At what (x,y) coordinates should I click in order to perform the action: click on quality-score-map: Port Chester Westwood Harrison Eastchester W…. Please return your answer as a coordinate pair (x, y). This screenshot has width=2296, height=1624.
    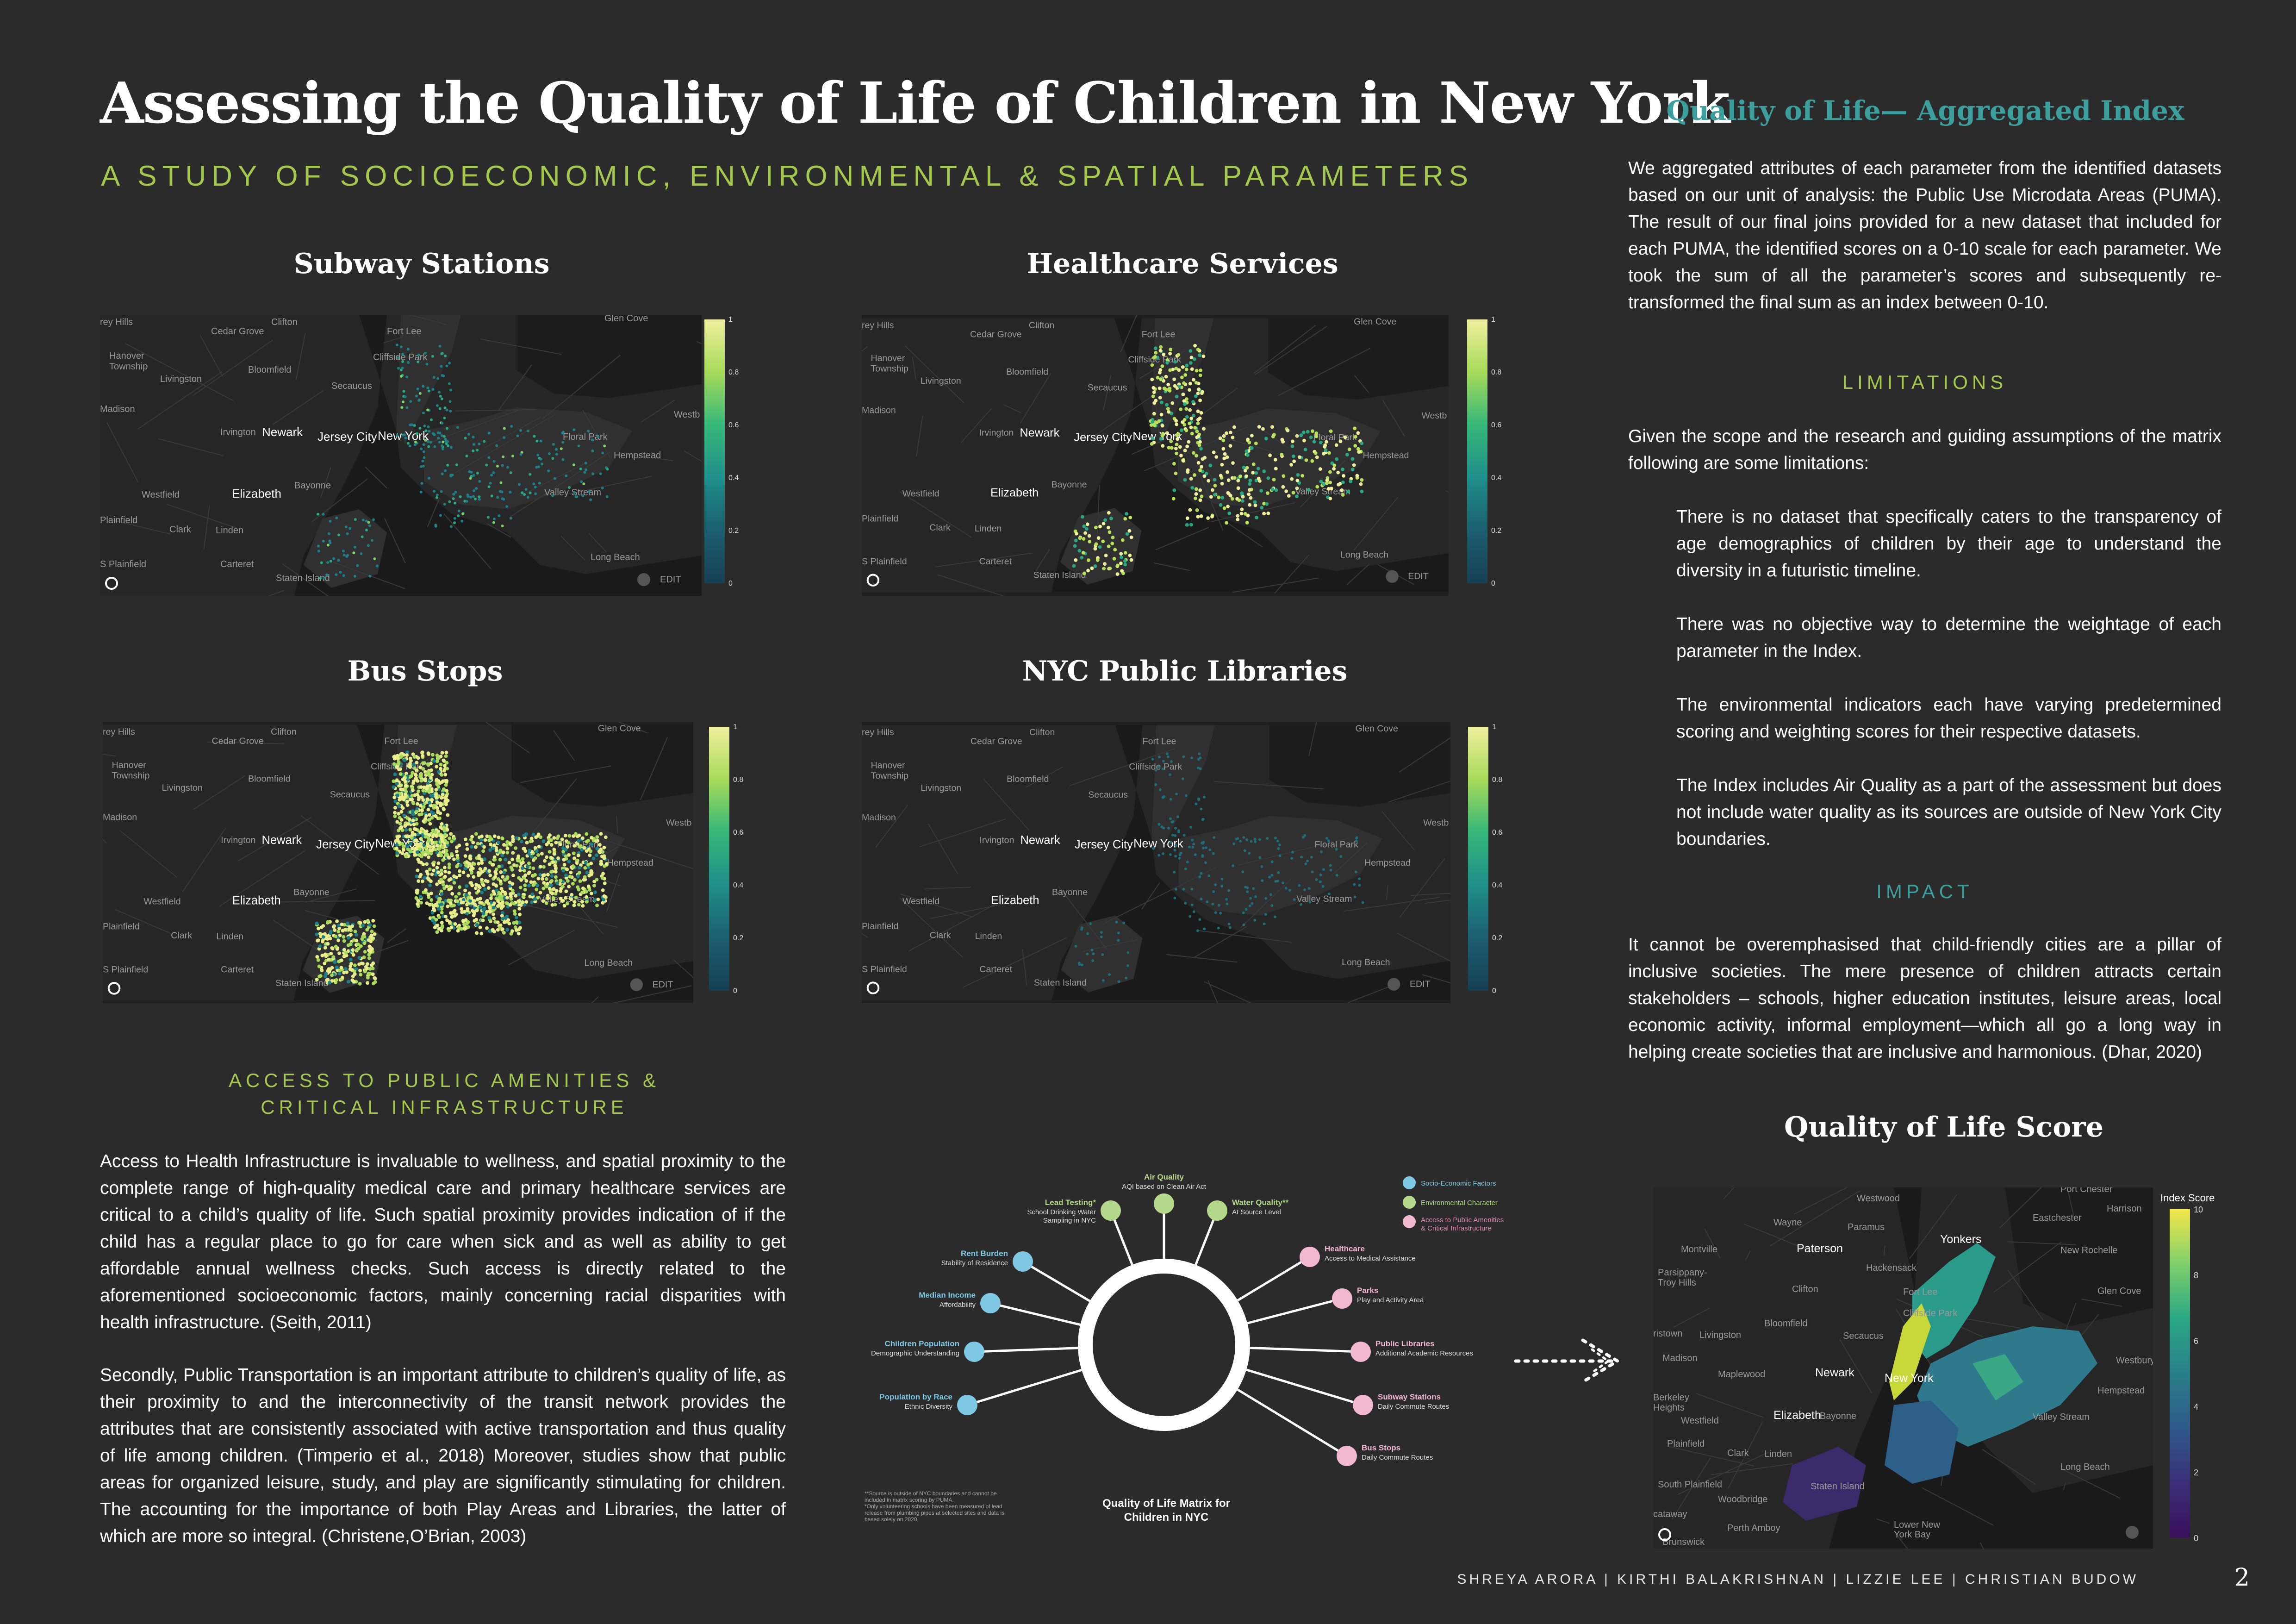
    Looking at the image, I should click on (1903, 1368).